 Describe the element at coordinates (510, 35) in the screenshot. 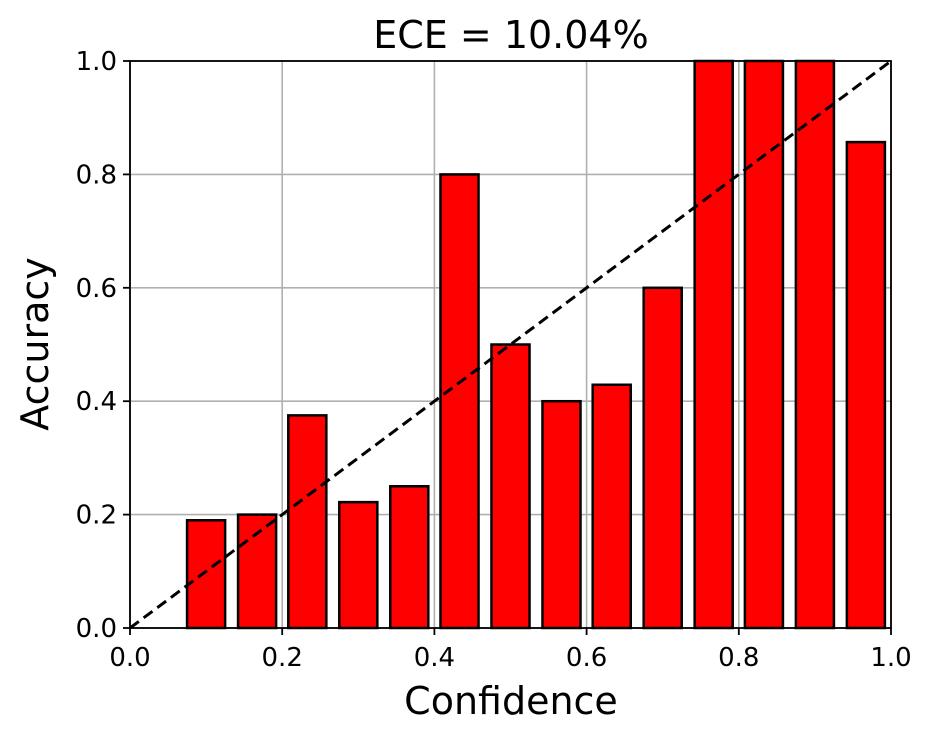

I see `chart-title: ECE = 10.04%` at that location.